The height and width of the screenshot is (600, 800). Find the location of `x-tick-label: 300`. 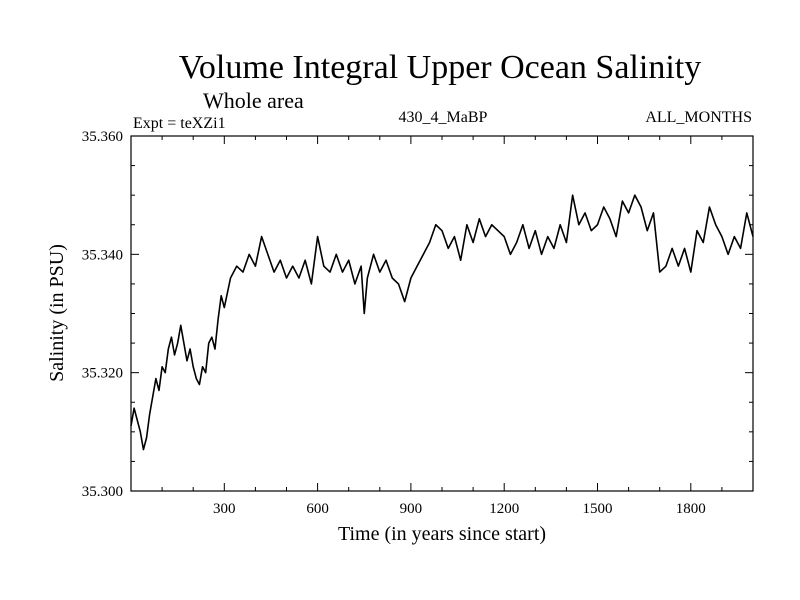

x-tick-label: 300 is located at coordinates (224, 509).